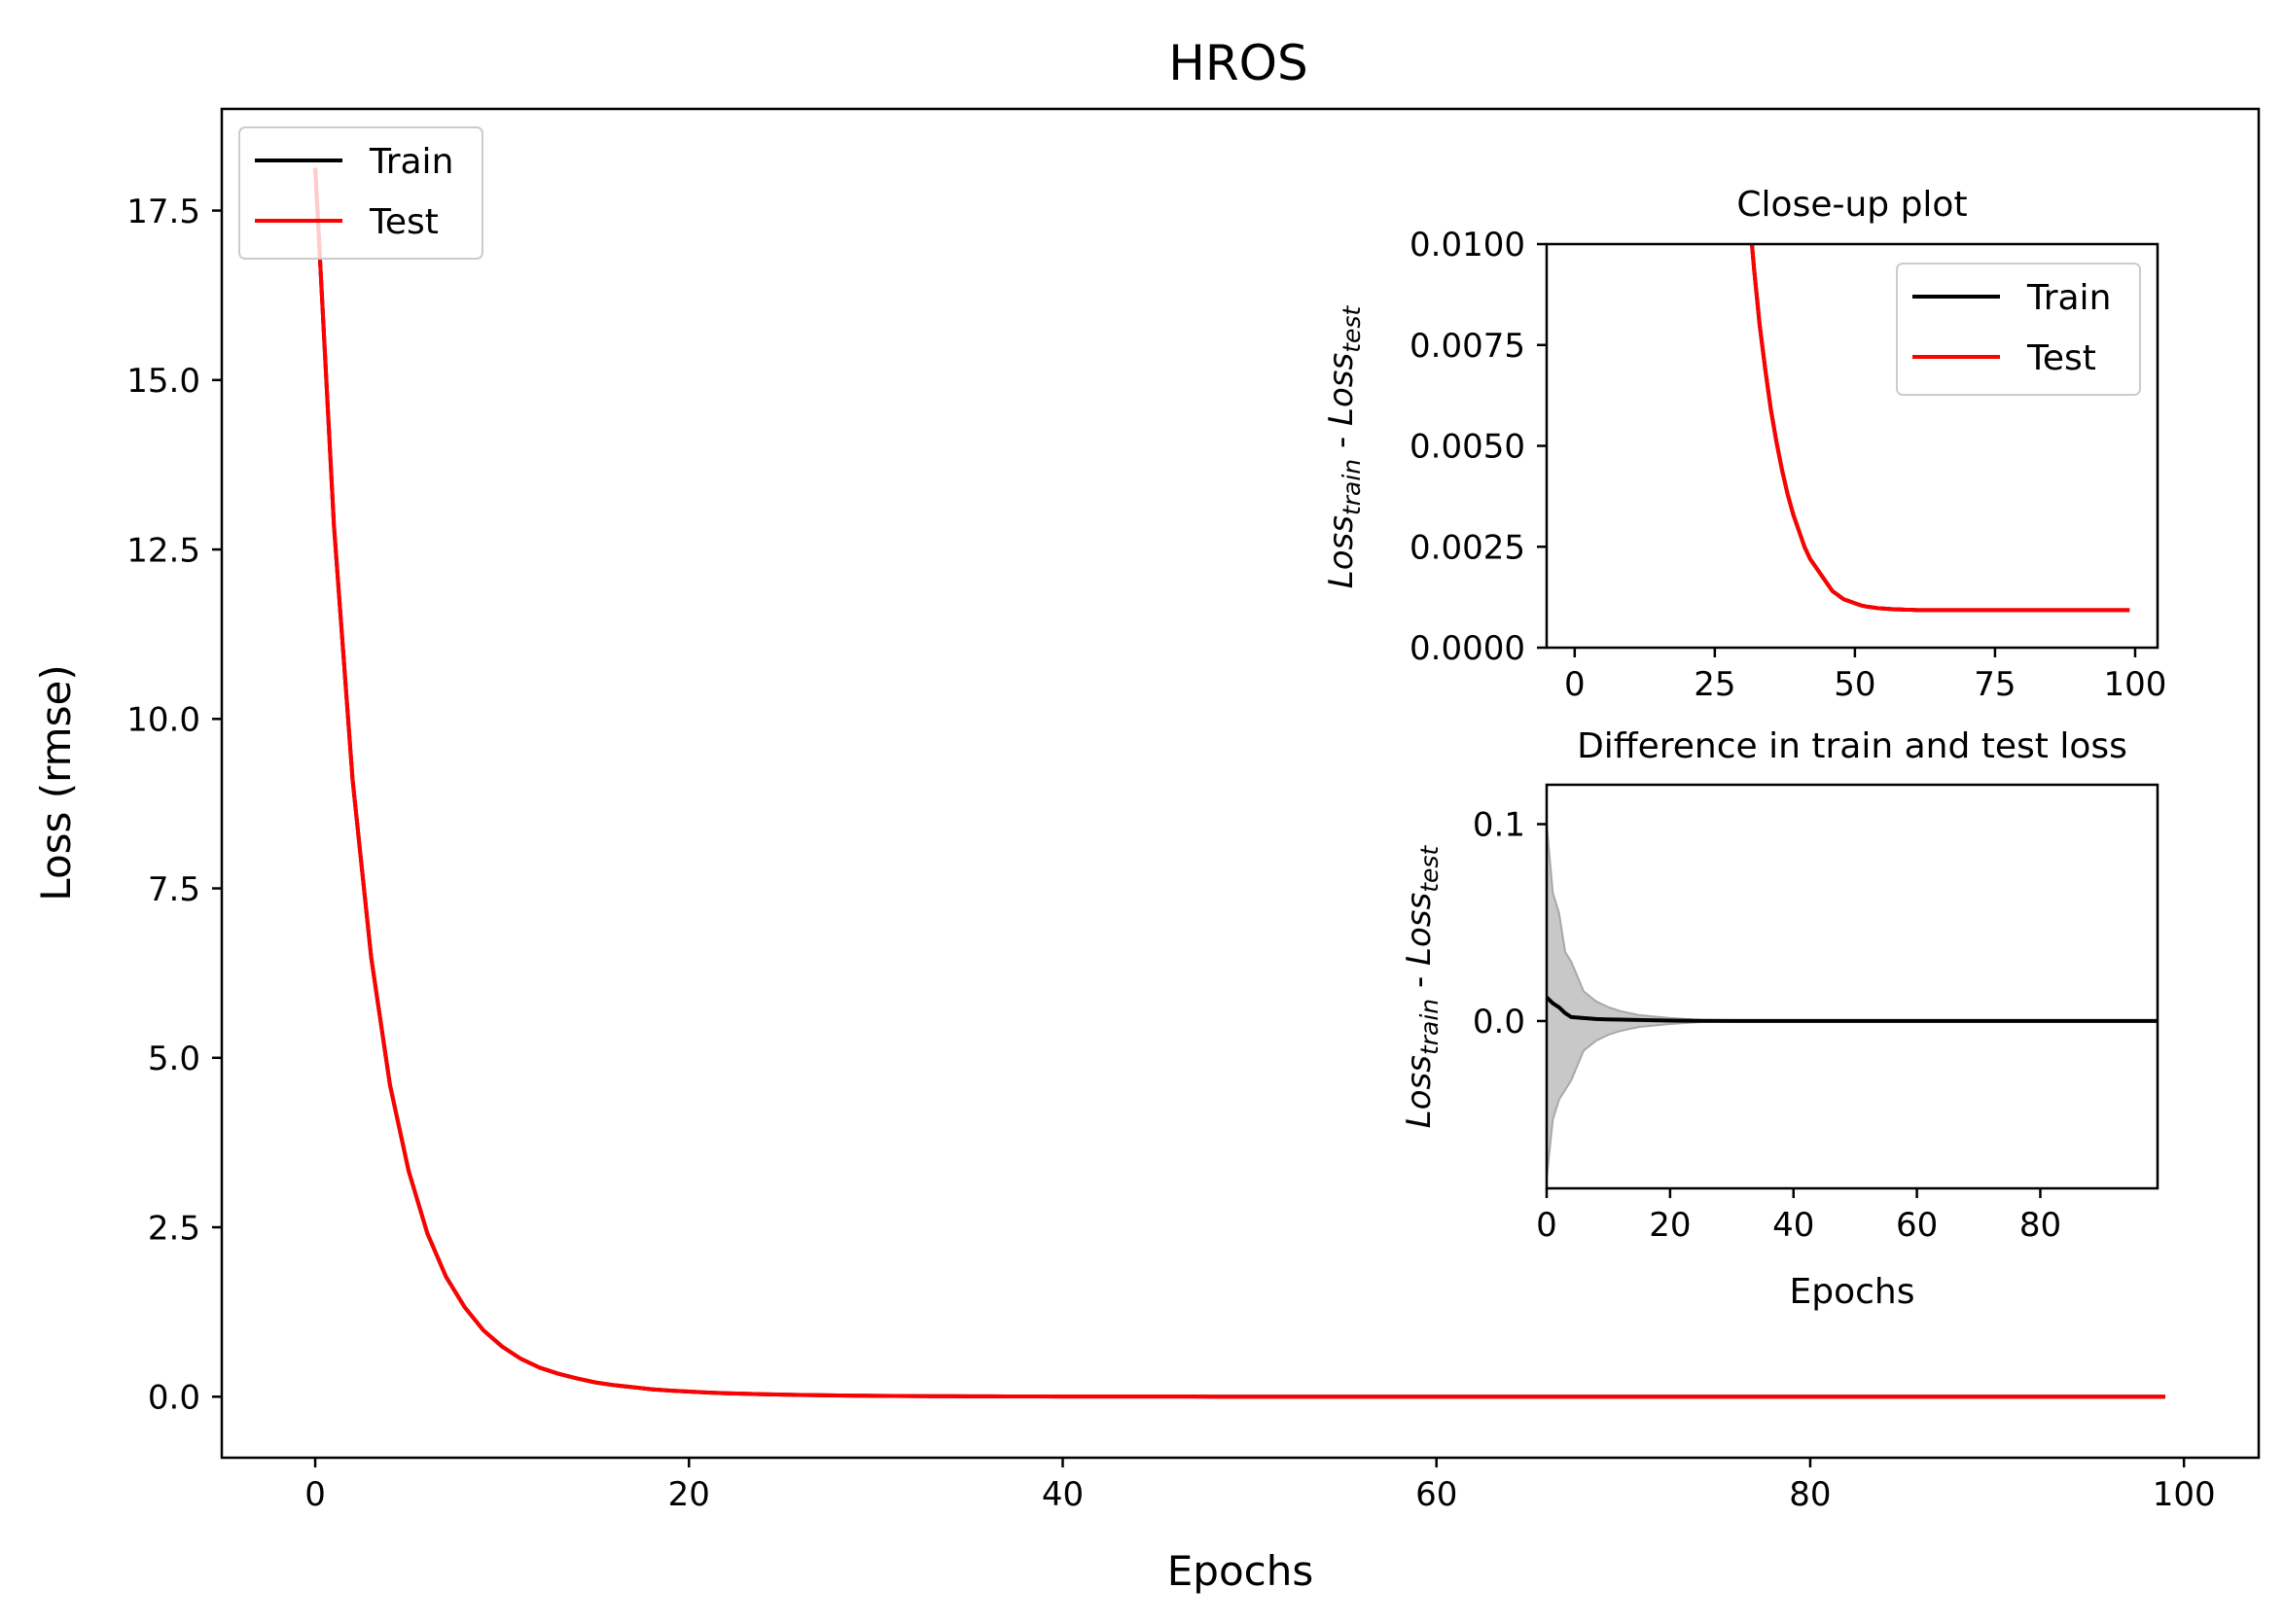  What do you see at coordinates (1240, 1571) in the screenshot?
I see `main-x-axis-label: Epochs` at bounding box center [1240, 1571].